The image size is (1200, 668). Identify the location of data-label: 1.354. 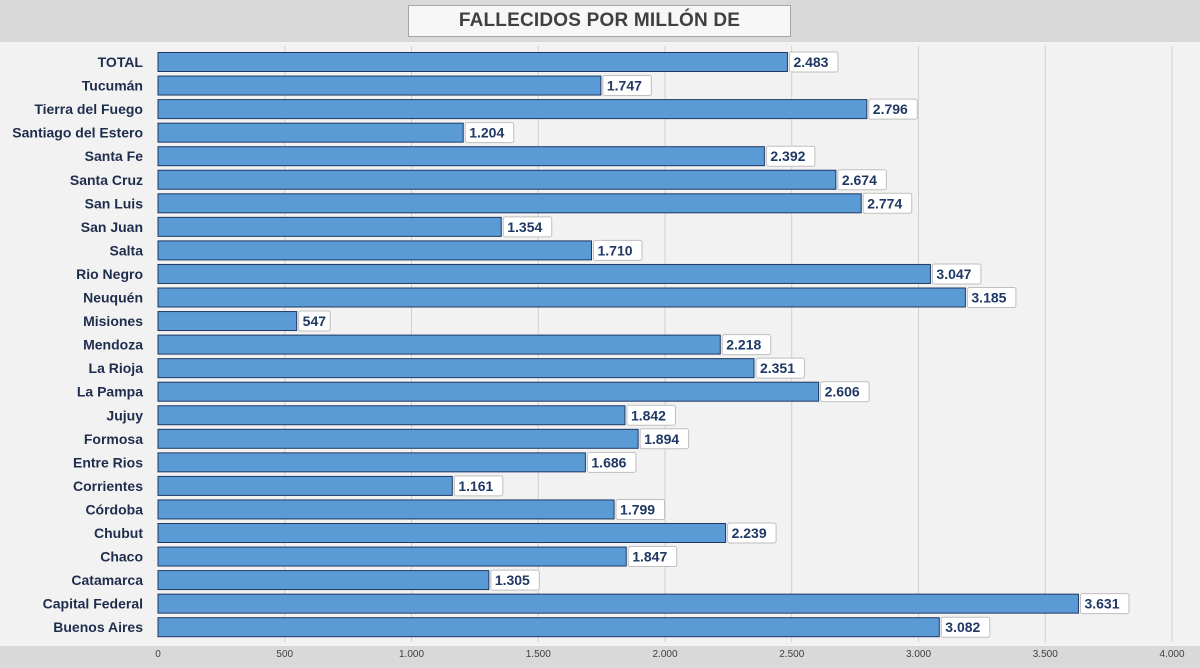
(524, 227).